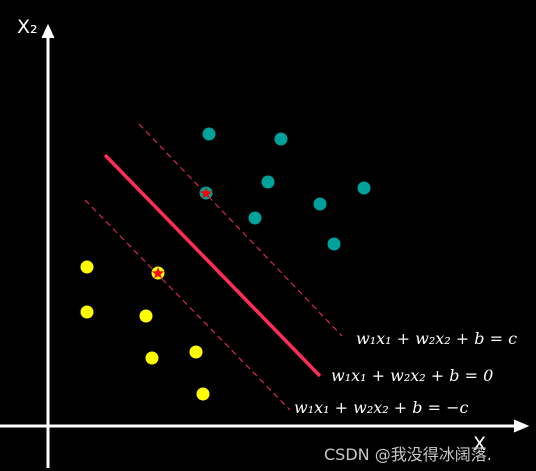 The width and height of the screenshot is (536, 471). What do you see at coordinates (27, 27) in the screenshot?
I see `y-axis-label: X₂` at bounding box center [27, 27].